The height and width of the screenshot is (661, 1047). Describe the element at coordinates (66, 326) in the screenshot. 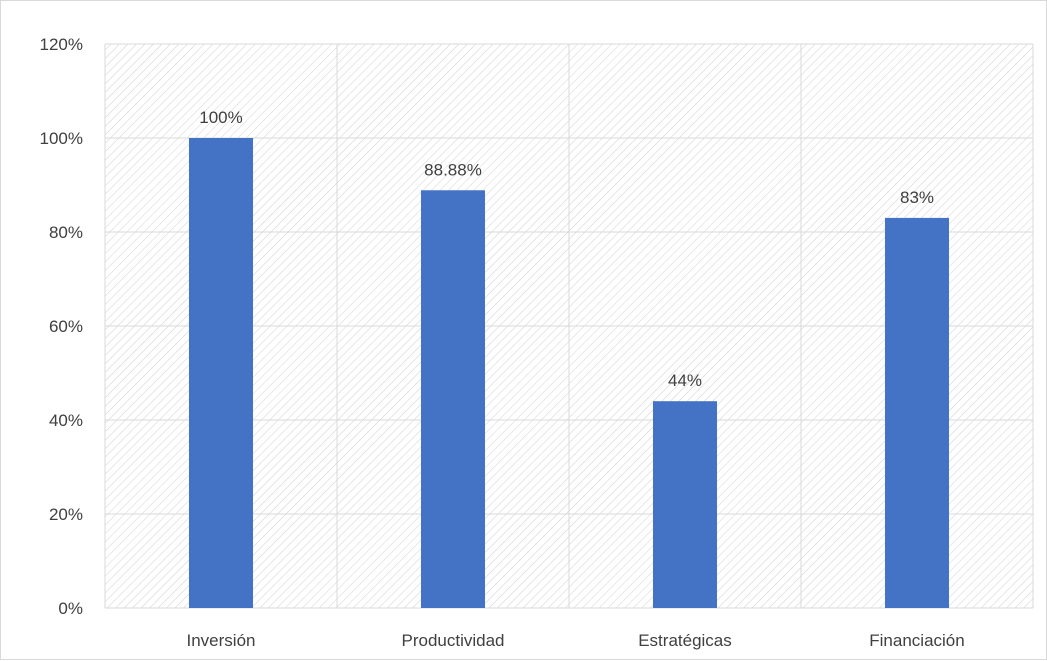

I see `y-tick-label: 60%` at that location.